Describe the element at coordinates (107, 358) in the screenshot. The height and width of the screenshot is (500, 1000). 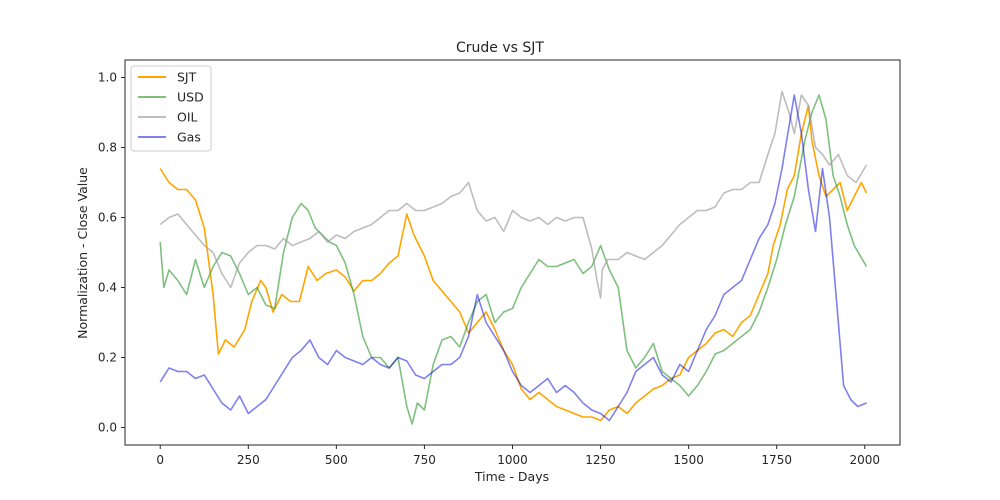
I see `y-tick-label: 0.2` at that location.